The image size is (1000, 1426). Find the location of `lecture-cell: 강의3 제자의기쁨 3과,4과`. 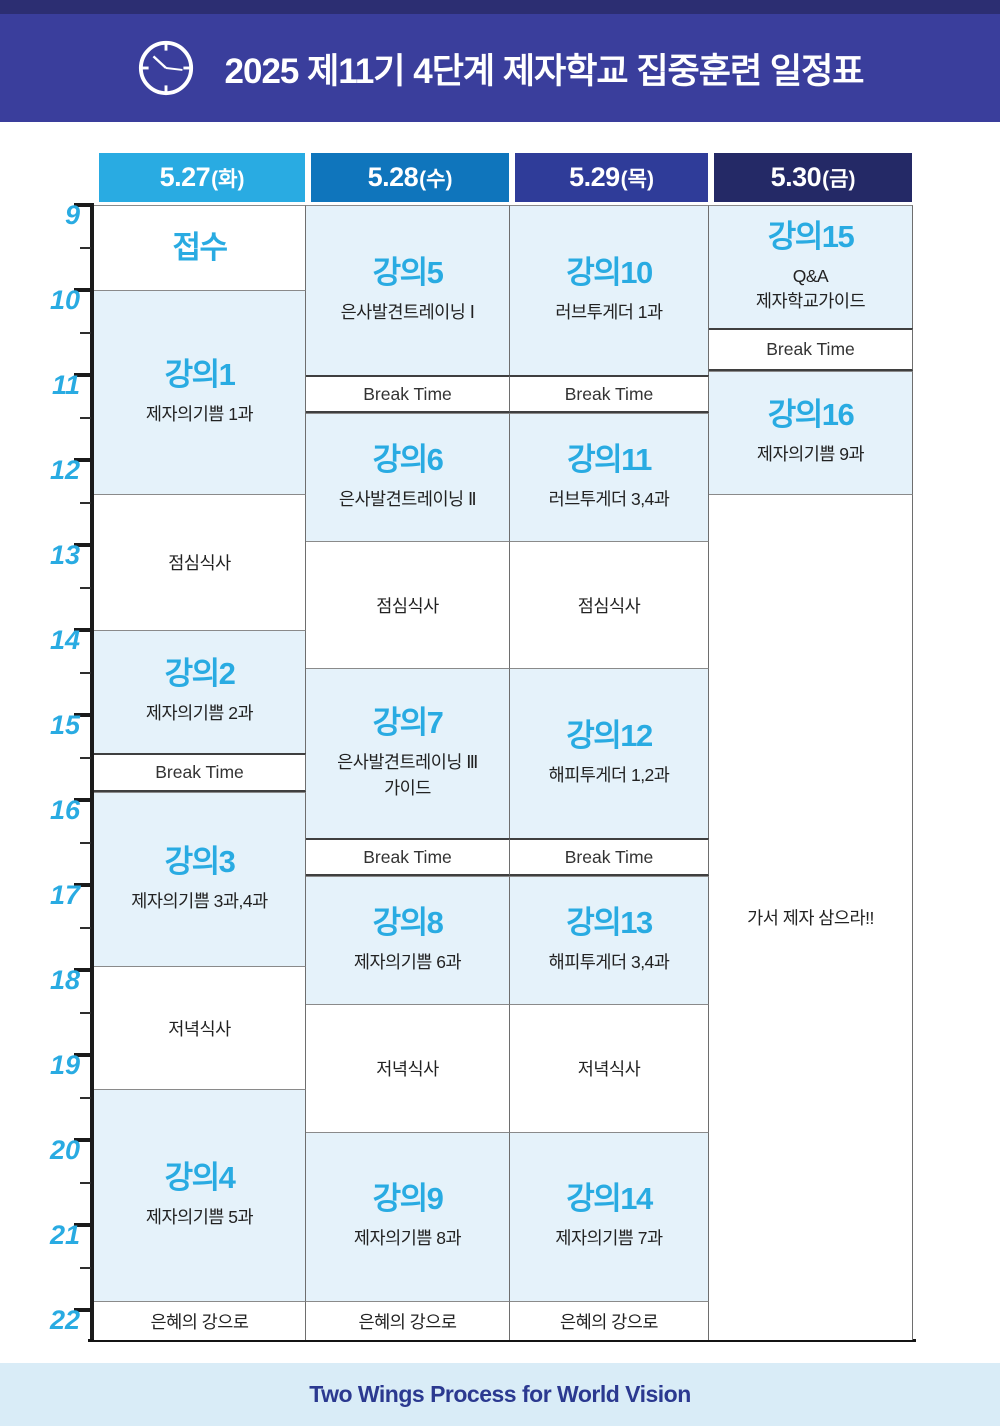

lecture-cell: 강의3 제자의기쁨 3과,4과 is located at coordinates (200, 879).